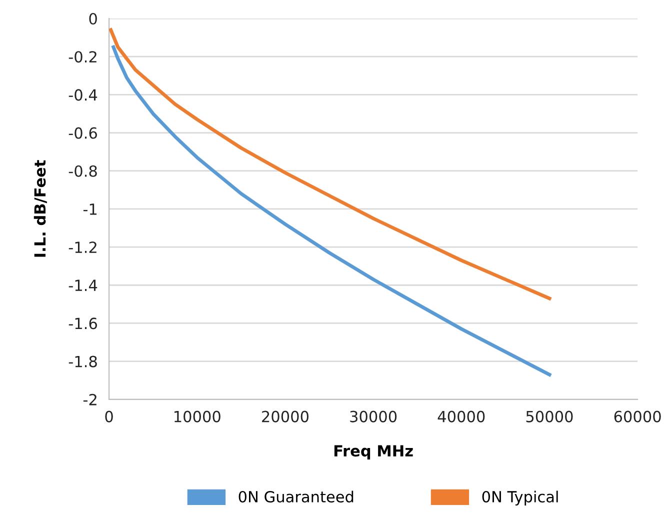 Image resolution: width=669 pixels, height=529 pixels. Describe the element at coordinates (93, 18) in the screenshot. I see `y-tick-label: 0` at that location.